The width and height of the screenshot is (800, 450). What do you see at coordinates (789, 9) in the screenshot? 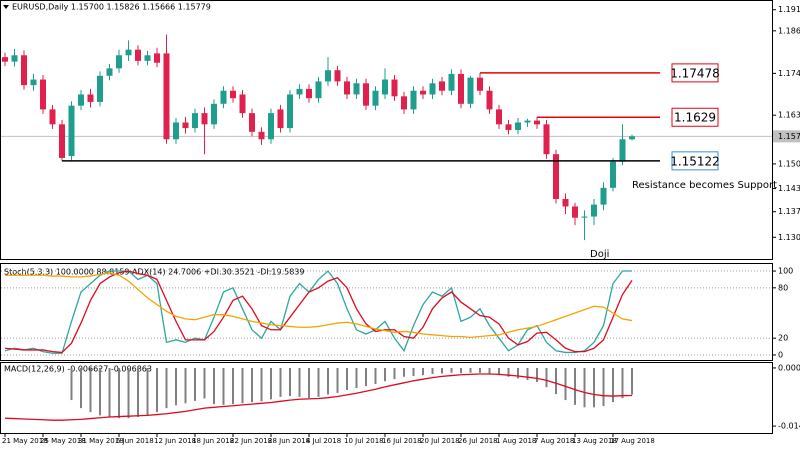
I see `y-tick-label: 1.19170` at bounding box center [789, 9].